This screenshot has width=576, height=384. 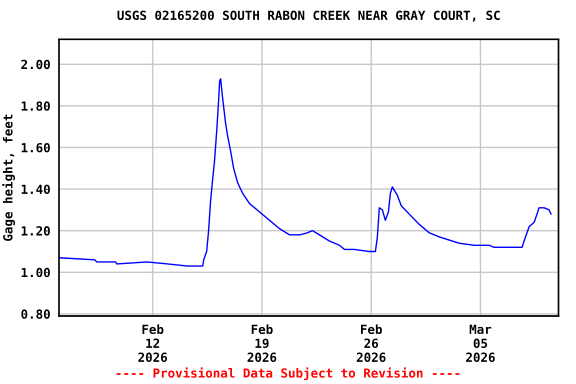 I want to click on y-axis-title: Gage height, feet, so click(x=8, y=177).